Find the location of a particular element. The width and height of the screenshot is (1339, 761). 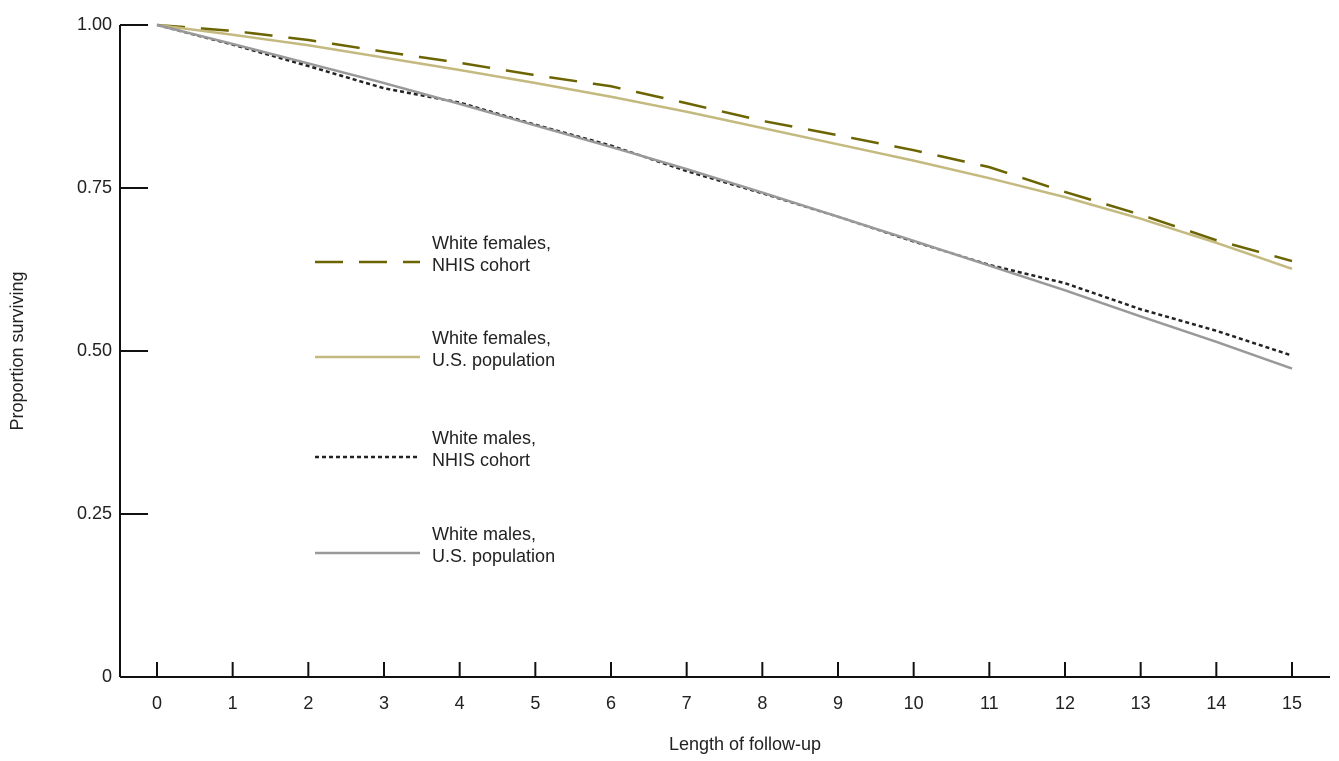

y-tick-label: 1.00 is located at coordinates (94, 24).